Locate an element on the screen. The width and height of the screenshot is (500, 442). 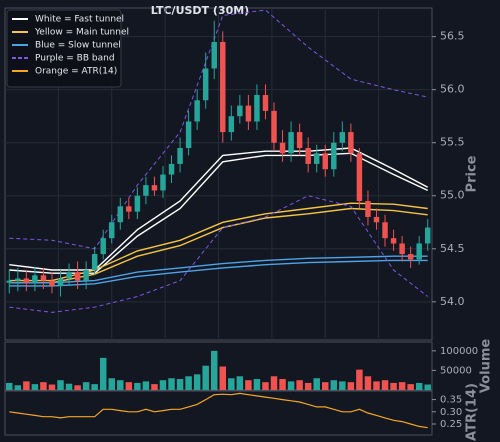
y-tick-label: 0.35 is located at coordinates (451, 400).